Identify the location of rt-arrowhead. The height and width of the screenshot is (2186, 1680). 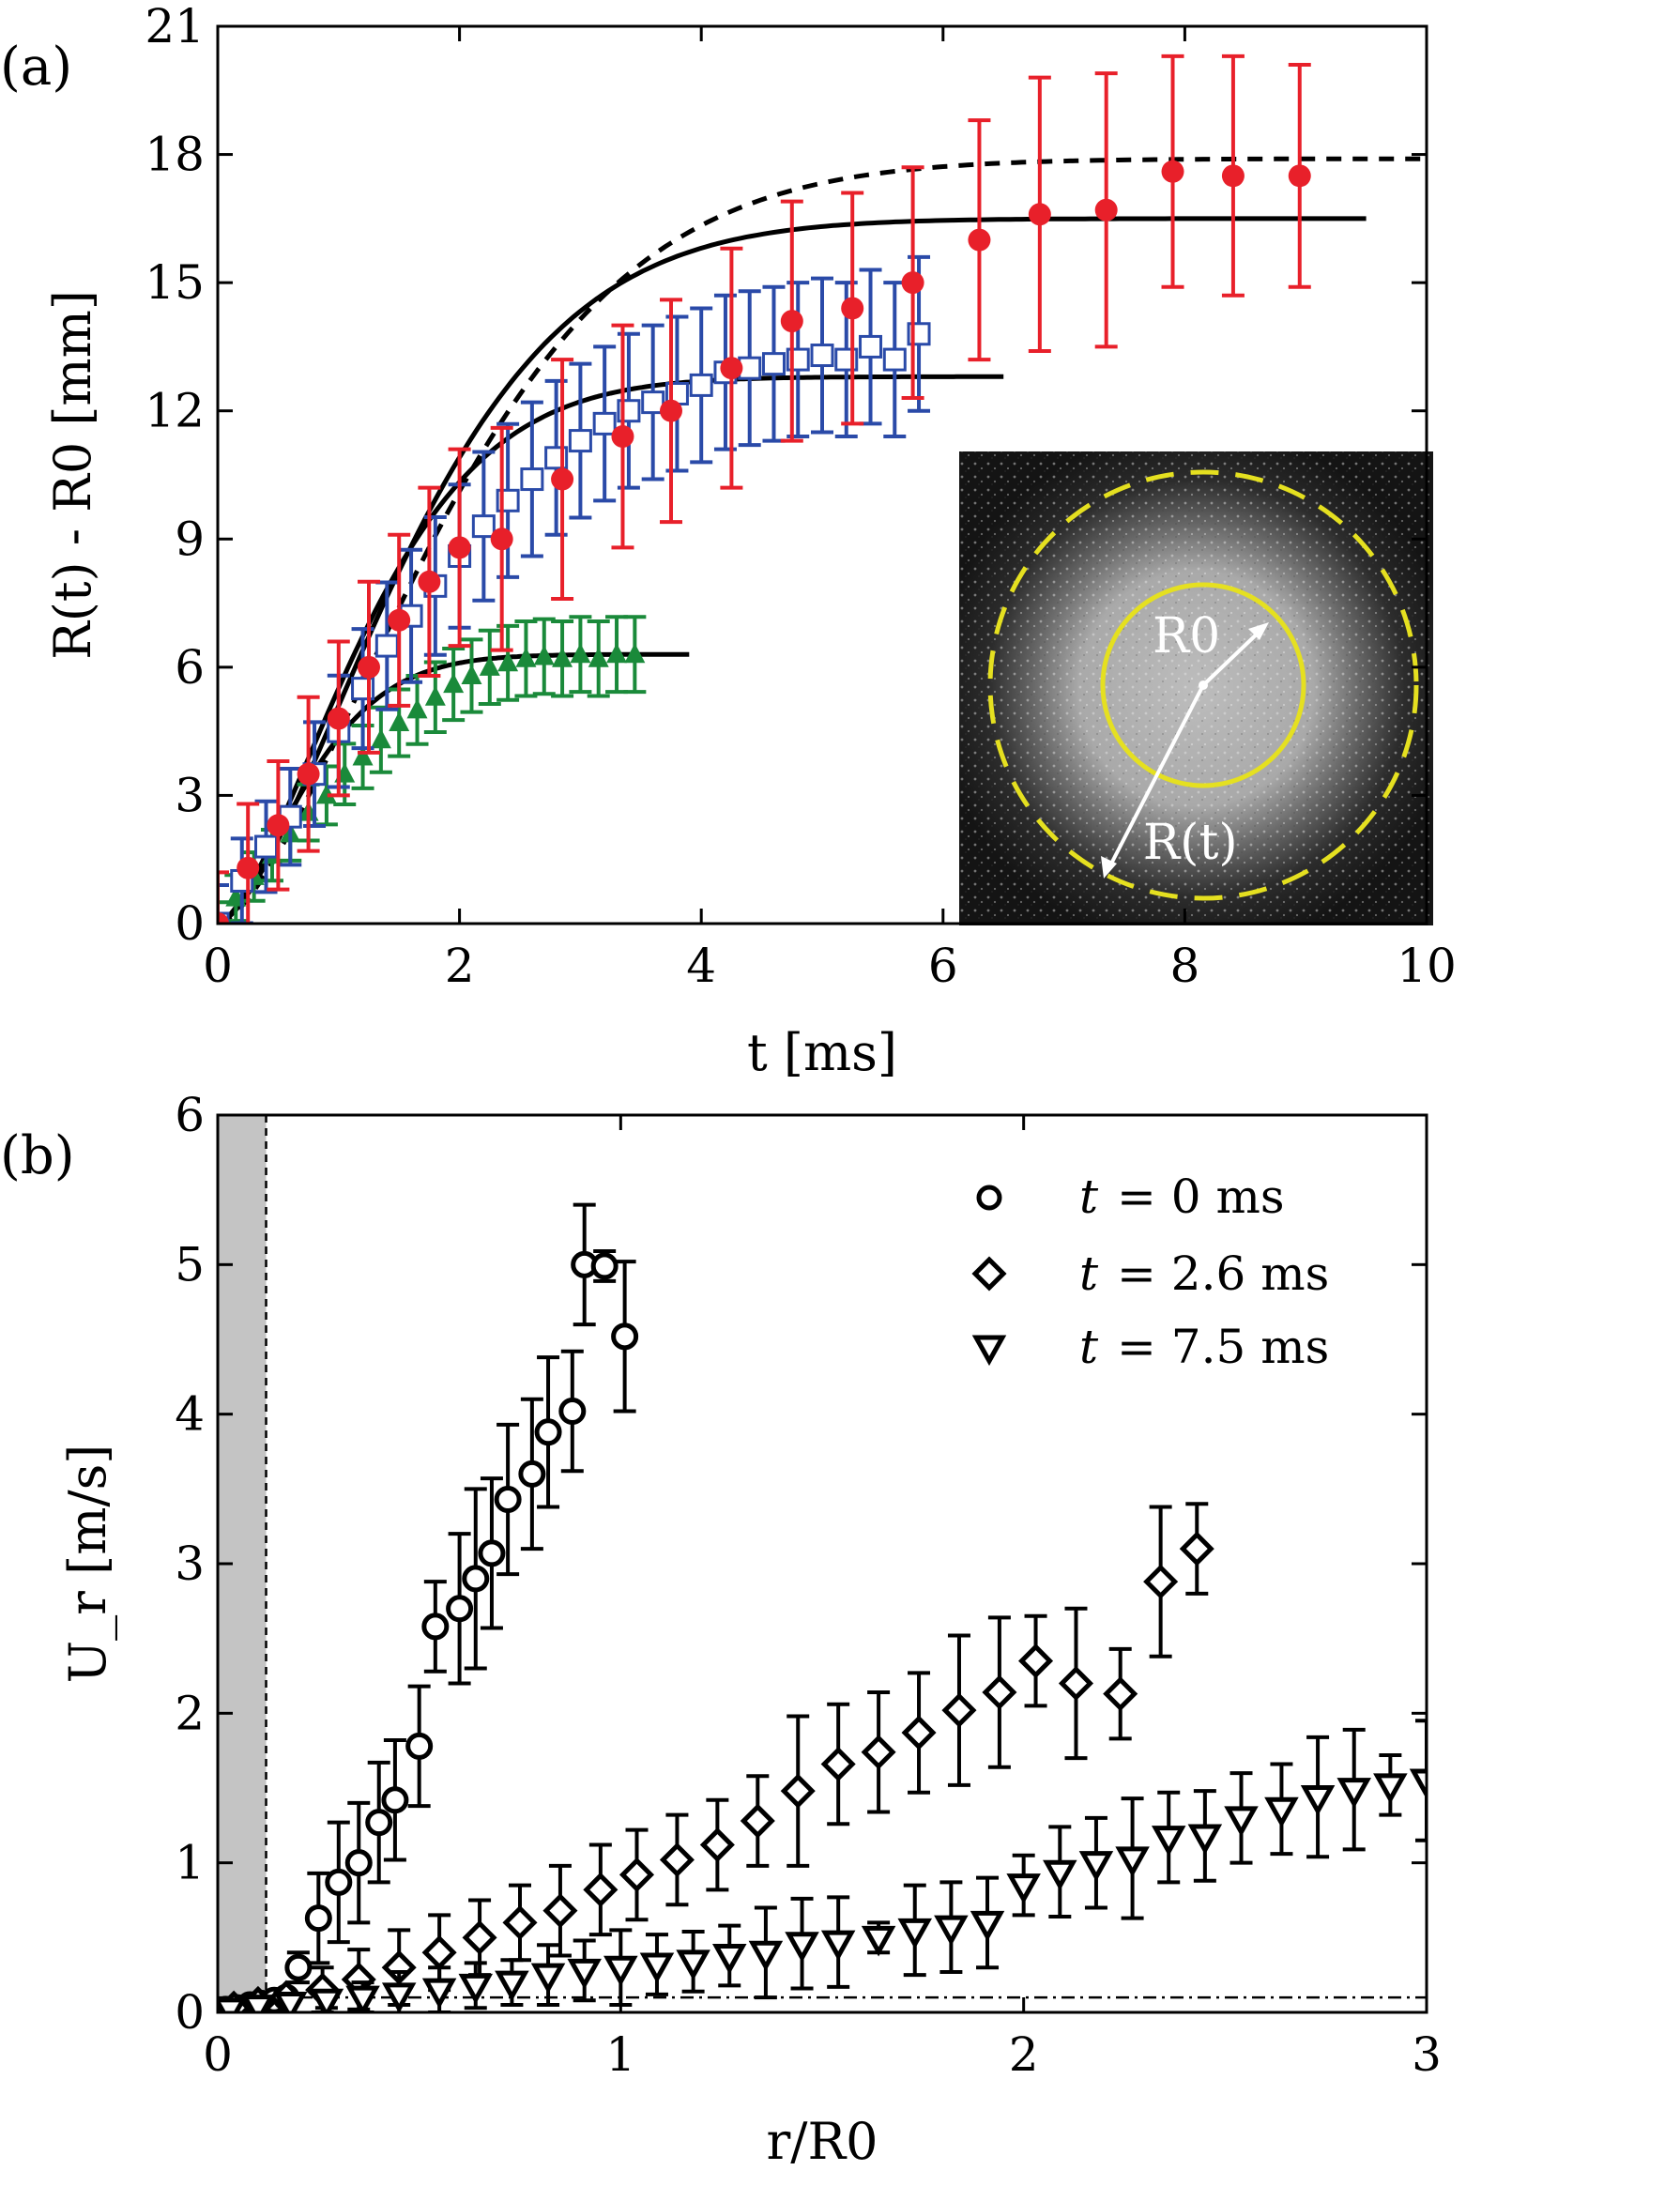
(1109, 867).